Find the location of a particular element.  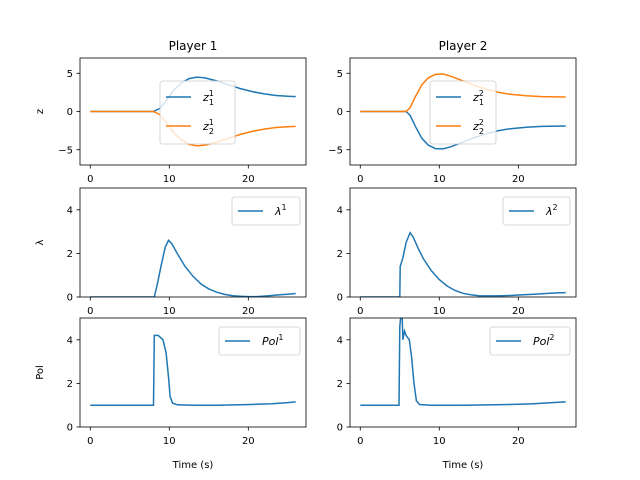

axes-frame-p1 is located at coordinates (193, 372).